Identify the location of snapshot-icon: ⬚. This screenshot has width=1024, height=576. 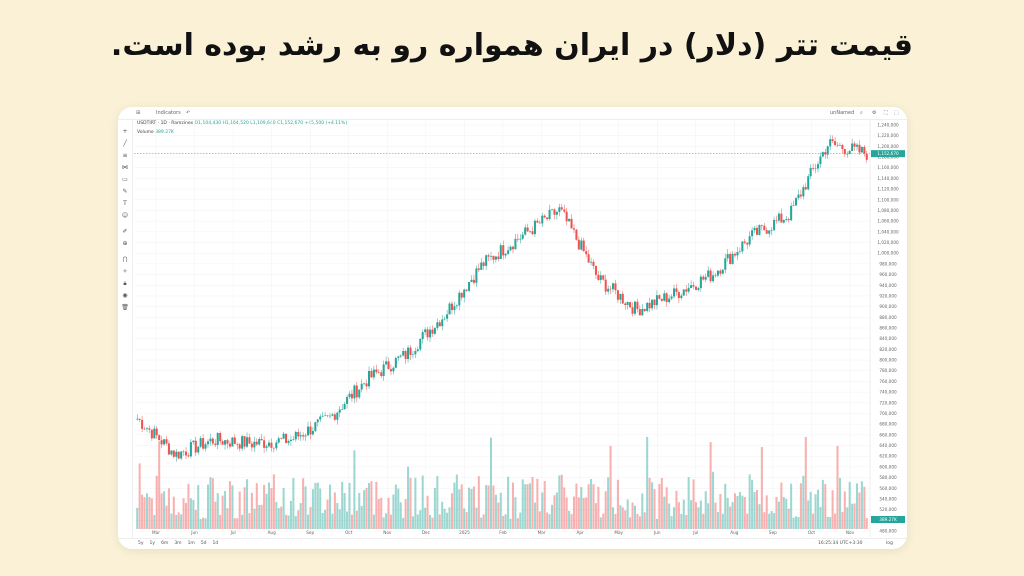
(896, 113).